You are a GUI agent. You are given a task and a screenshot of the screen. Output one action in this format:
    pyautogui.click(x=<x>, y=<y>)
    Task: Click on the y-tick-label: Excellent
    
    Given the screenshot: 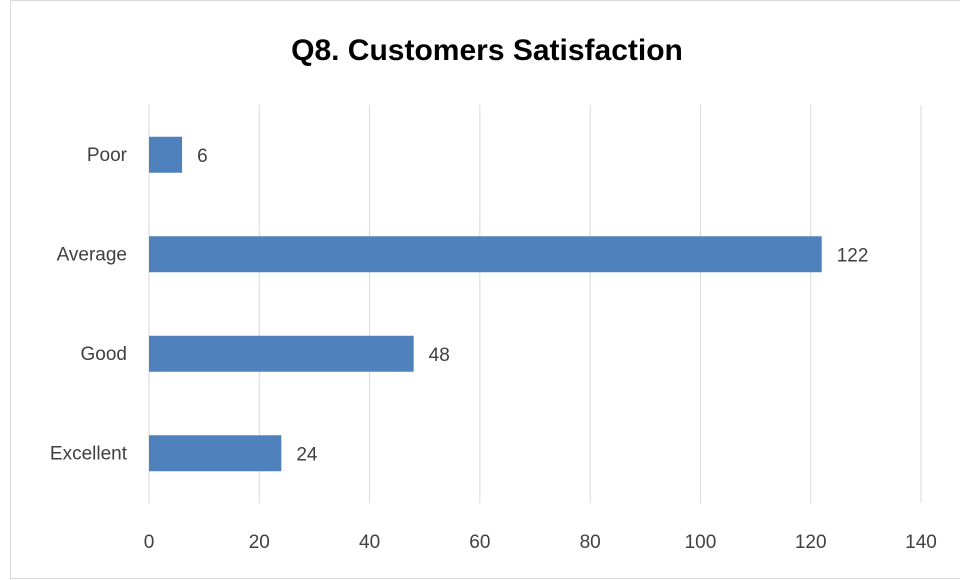 What is the action you would take?
    pyautogui.click(x=89, y=453)
    